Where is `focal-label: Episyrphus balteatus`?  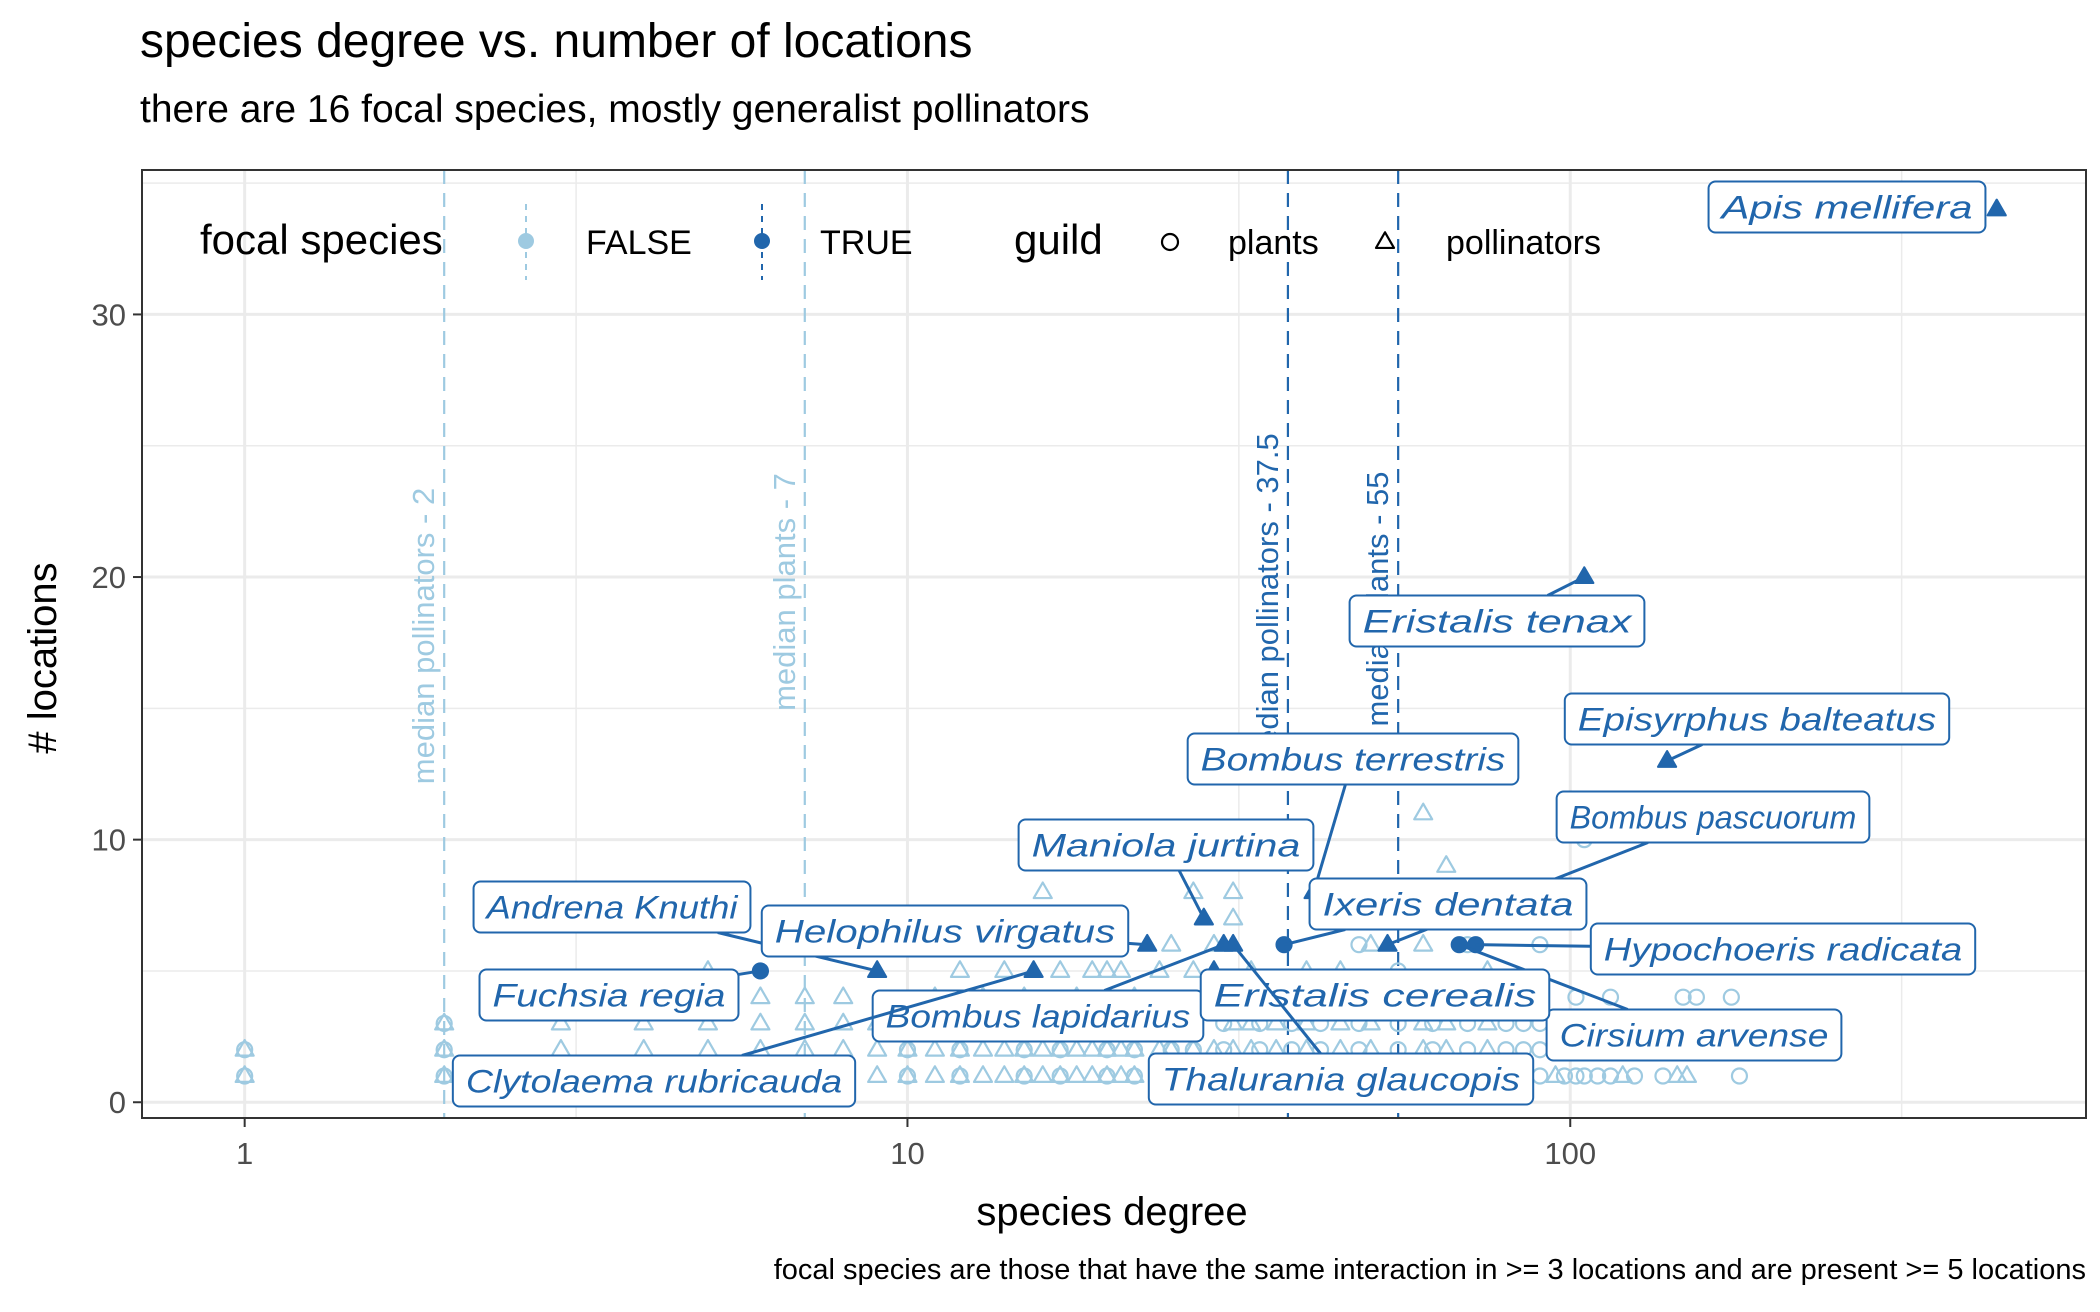
focal-label: Episyrphus balteatus is located at coordinates (1757, 720).